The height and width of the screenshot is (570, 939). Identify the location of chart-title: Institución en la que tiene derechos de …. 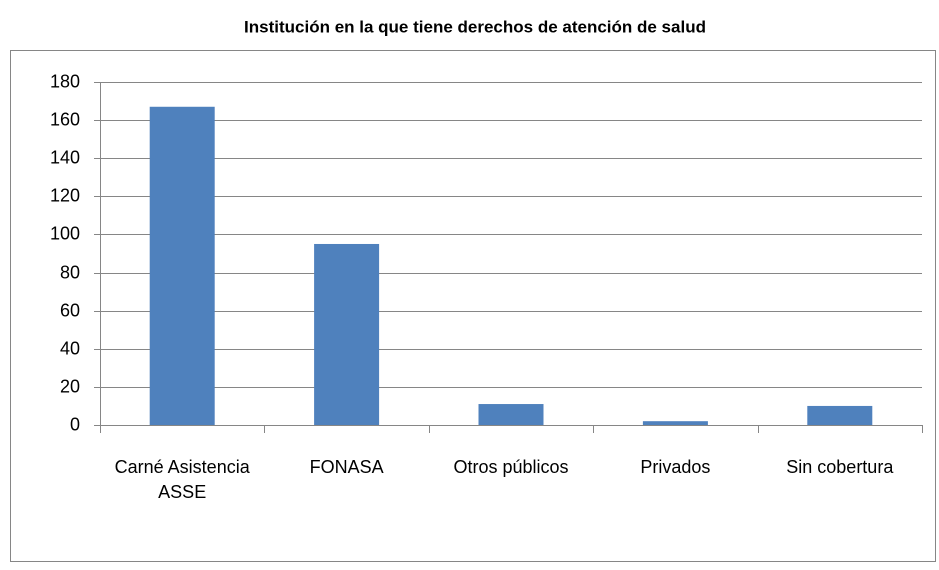
(475, 26).